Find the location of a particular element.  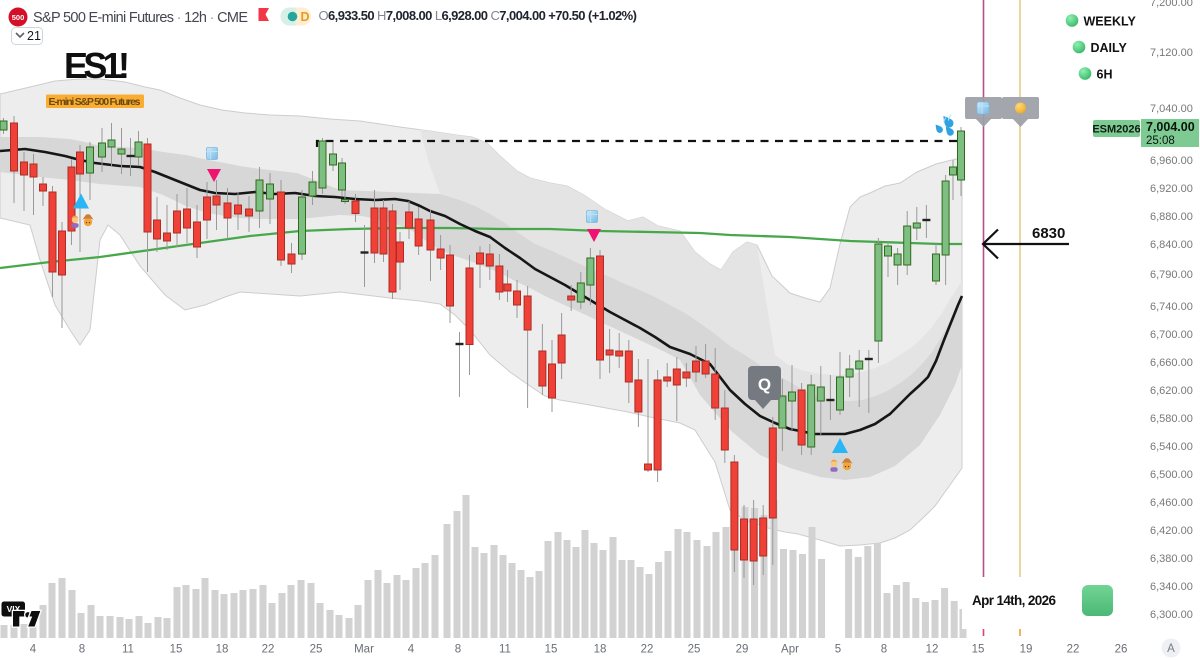

svg-text: 6,740.00 is located at coordinates (1171, 307).